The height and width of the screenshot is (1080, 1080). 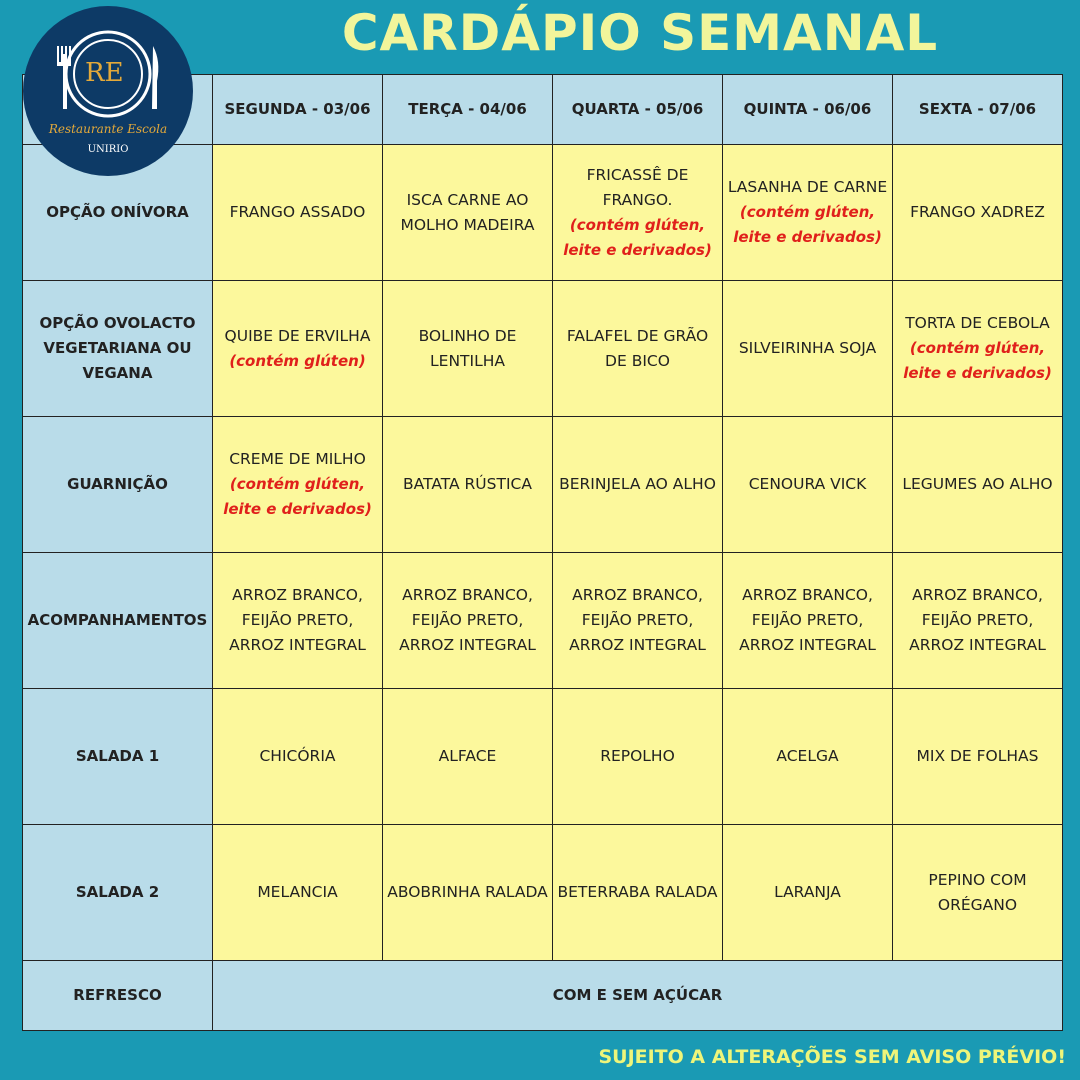 I want to click on day-header: QUINTA - 06/06, so click(x=807, y=109).